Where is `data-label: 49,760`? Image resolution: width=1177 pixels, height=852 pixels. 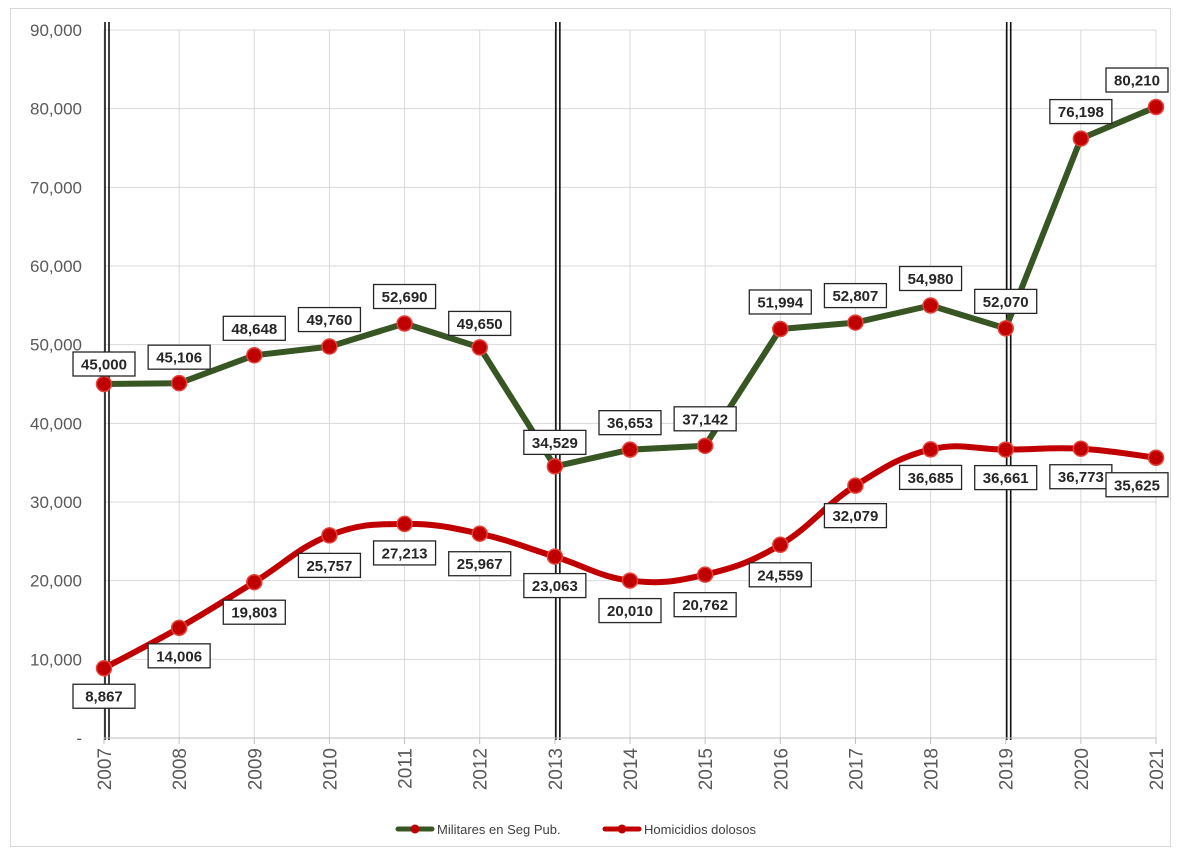
data-label: 49,760 is located at coordinates (329, 319).